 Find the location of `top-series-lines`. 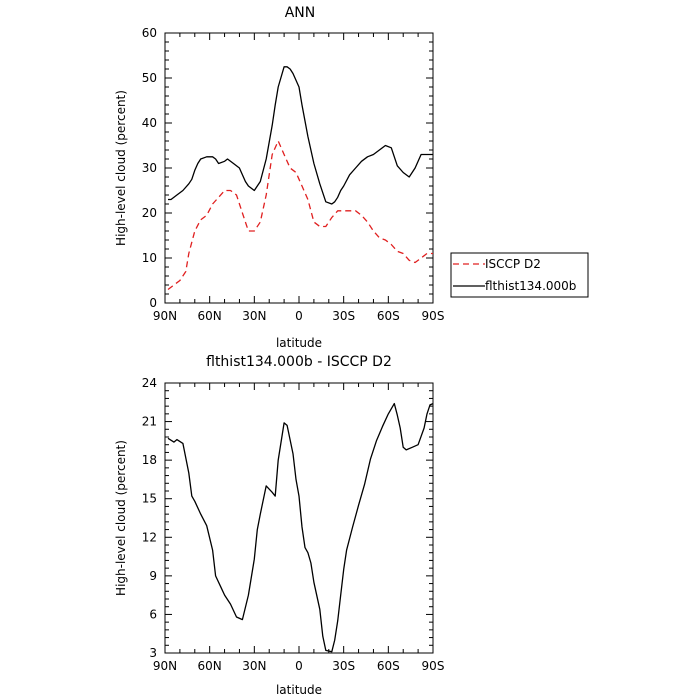

top-series-lines is located at coordinates (300, 178).